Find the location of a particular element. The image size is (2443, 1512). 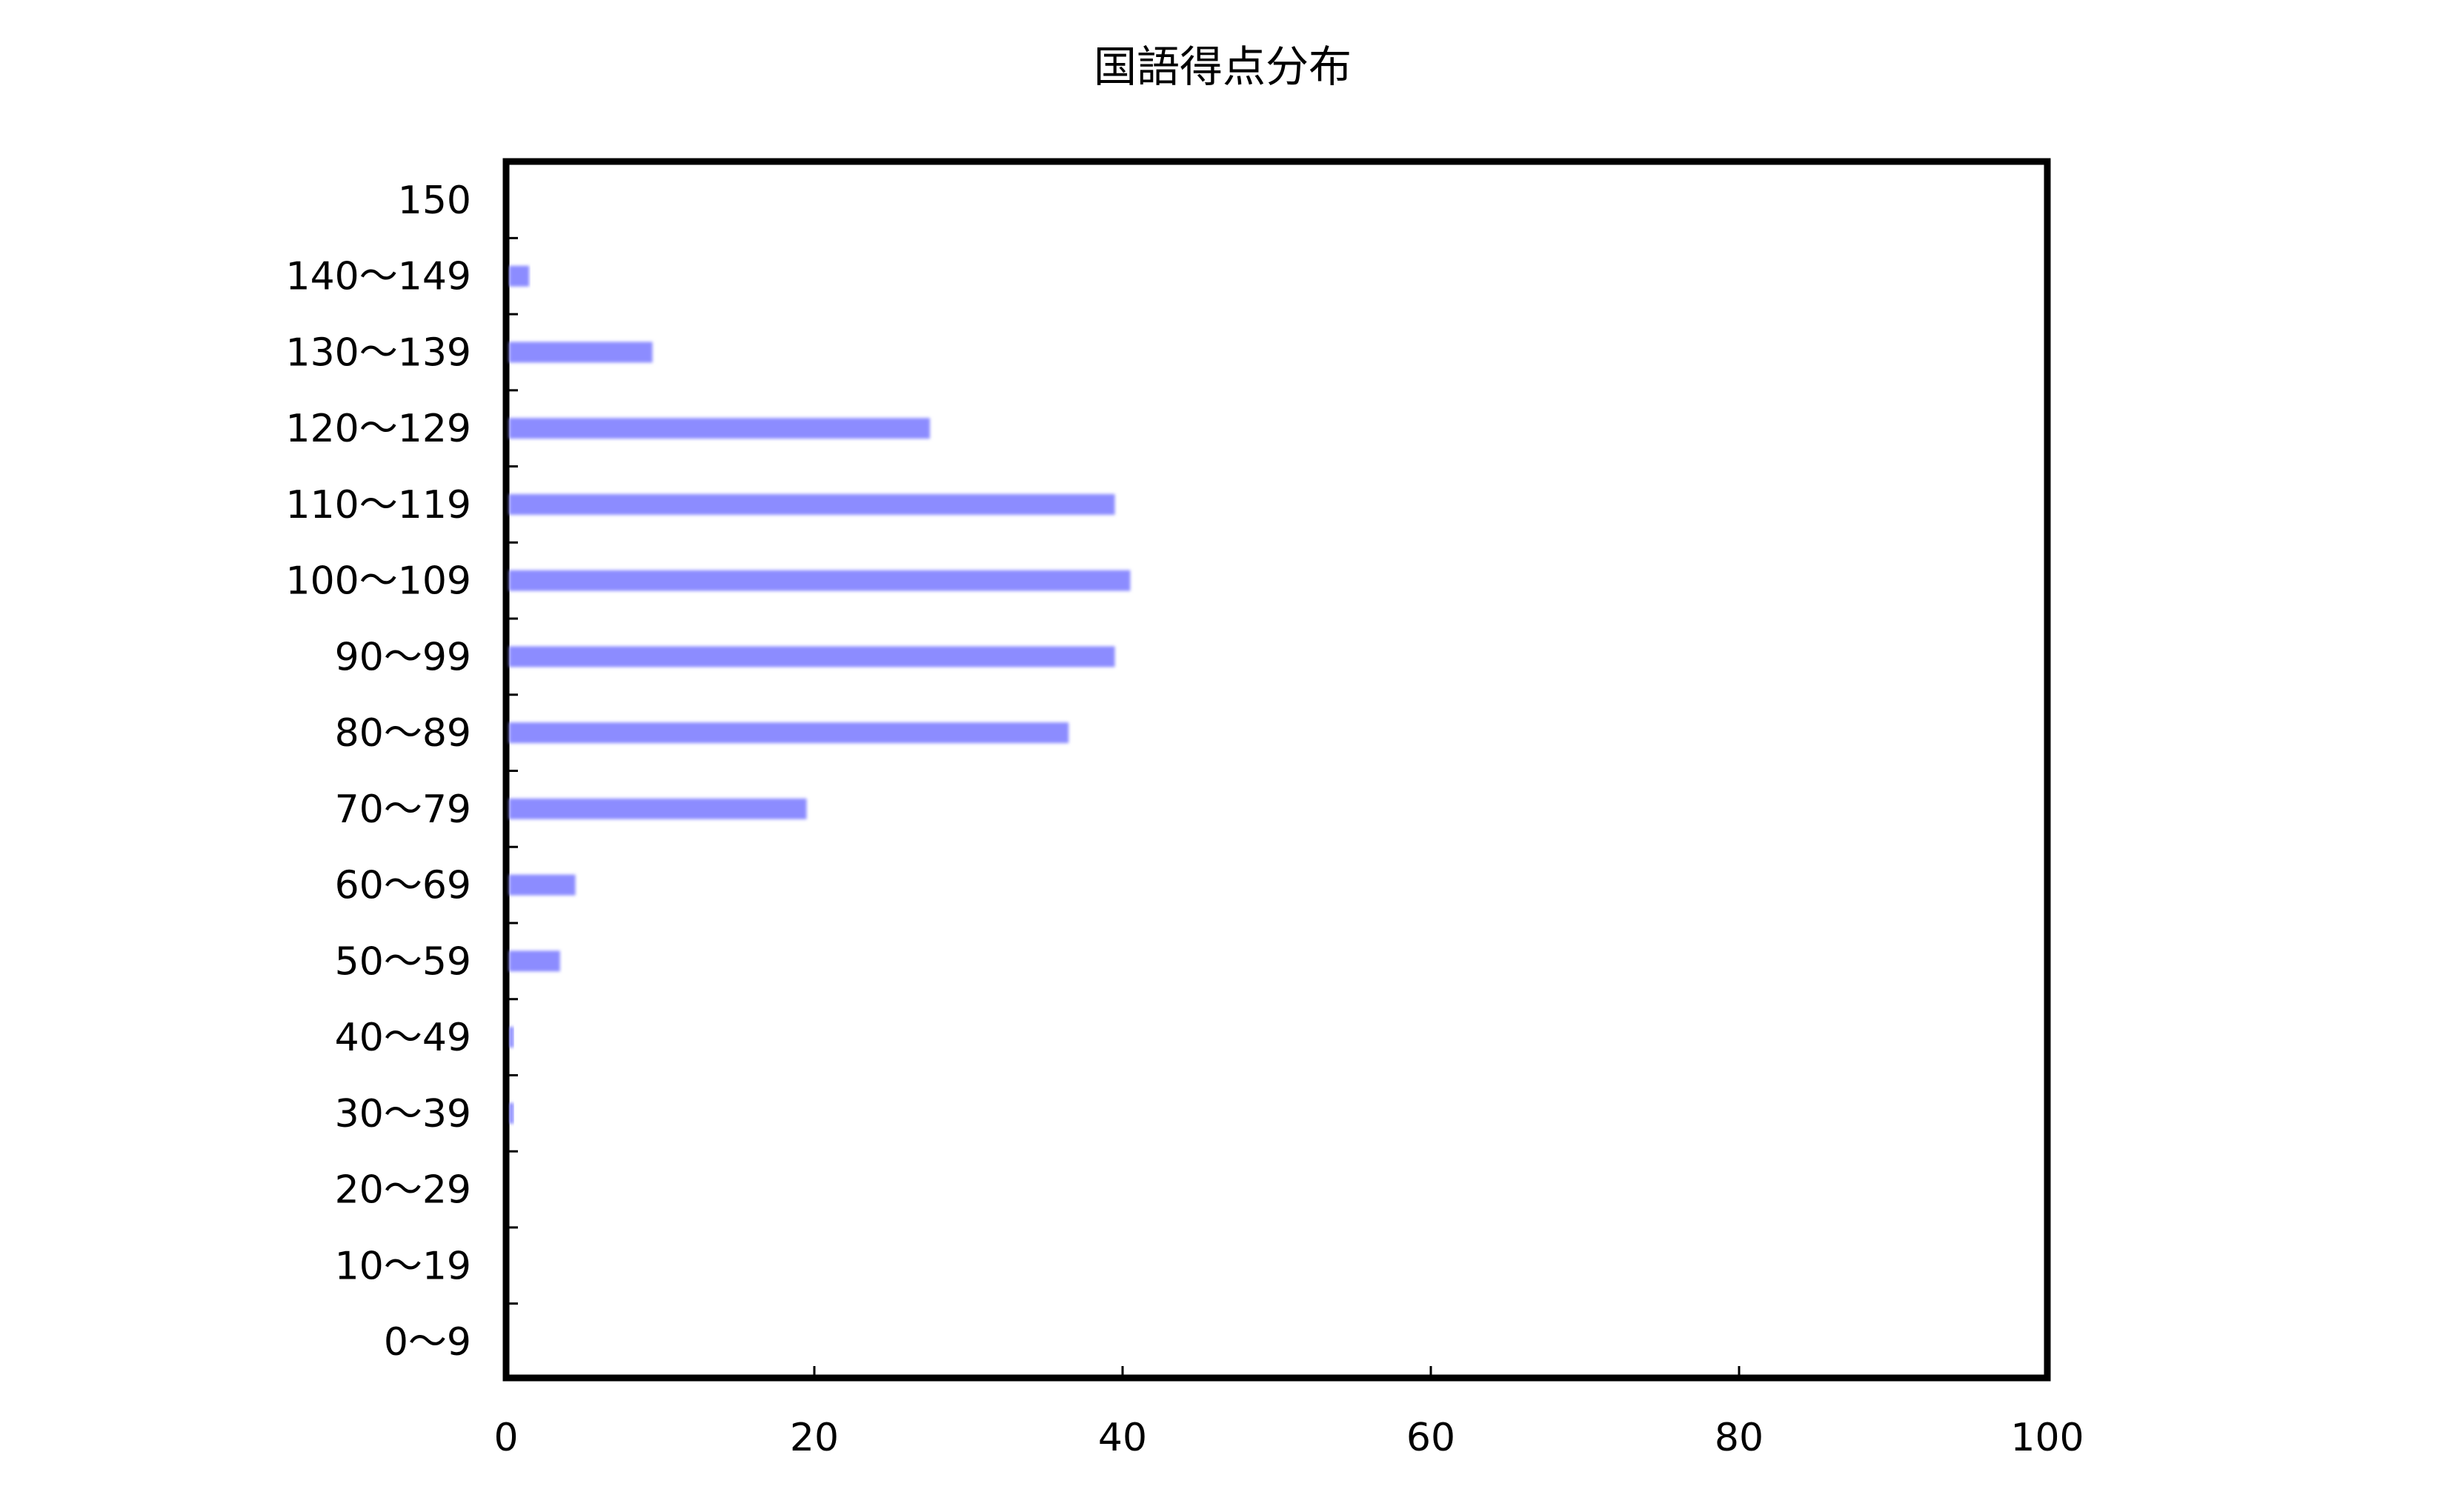

y-tick-label: 70〜79 is located at coordinates (403, 809).